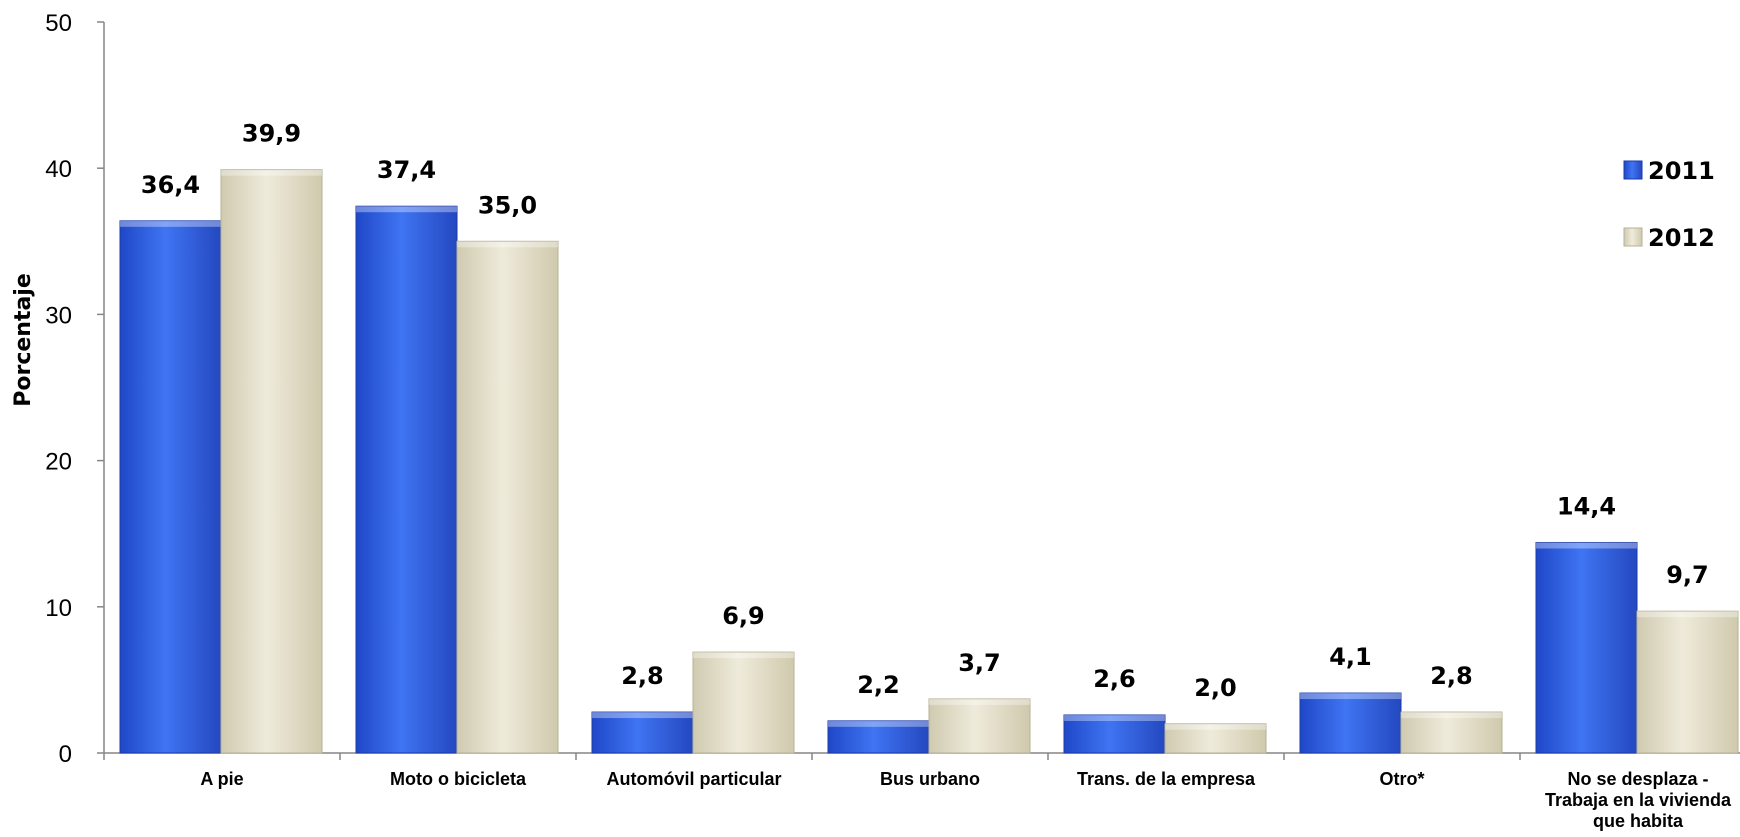  Describe the element at coordinates (930, 779) in the screenshot. I see `x-tick-label: Bus urbano` at that location.